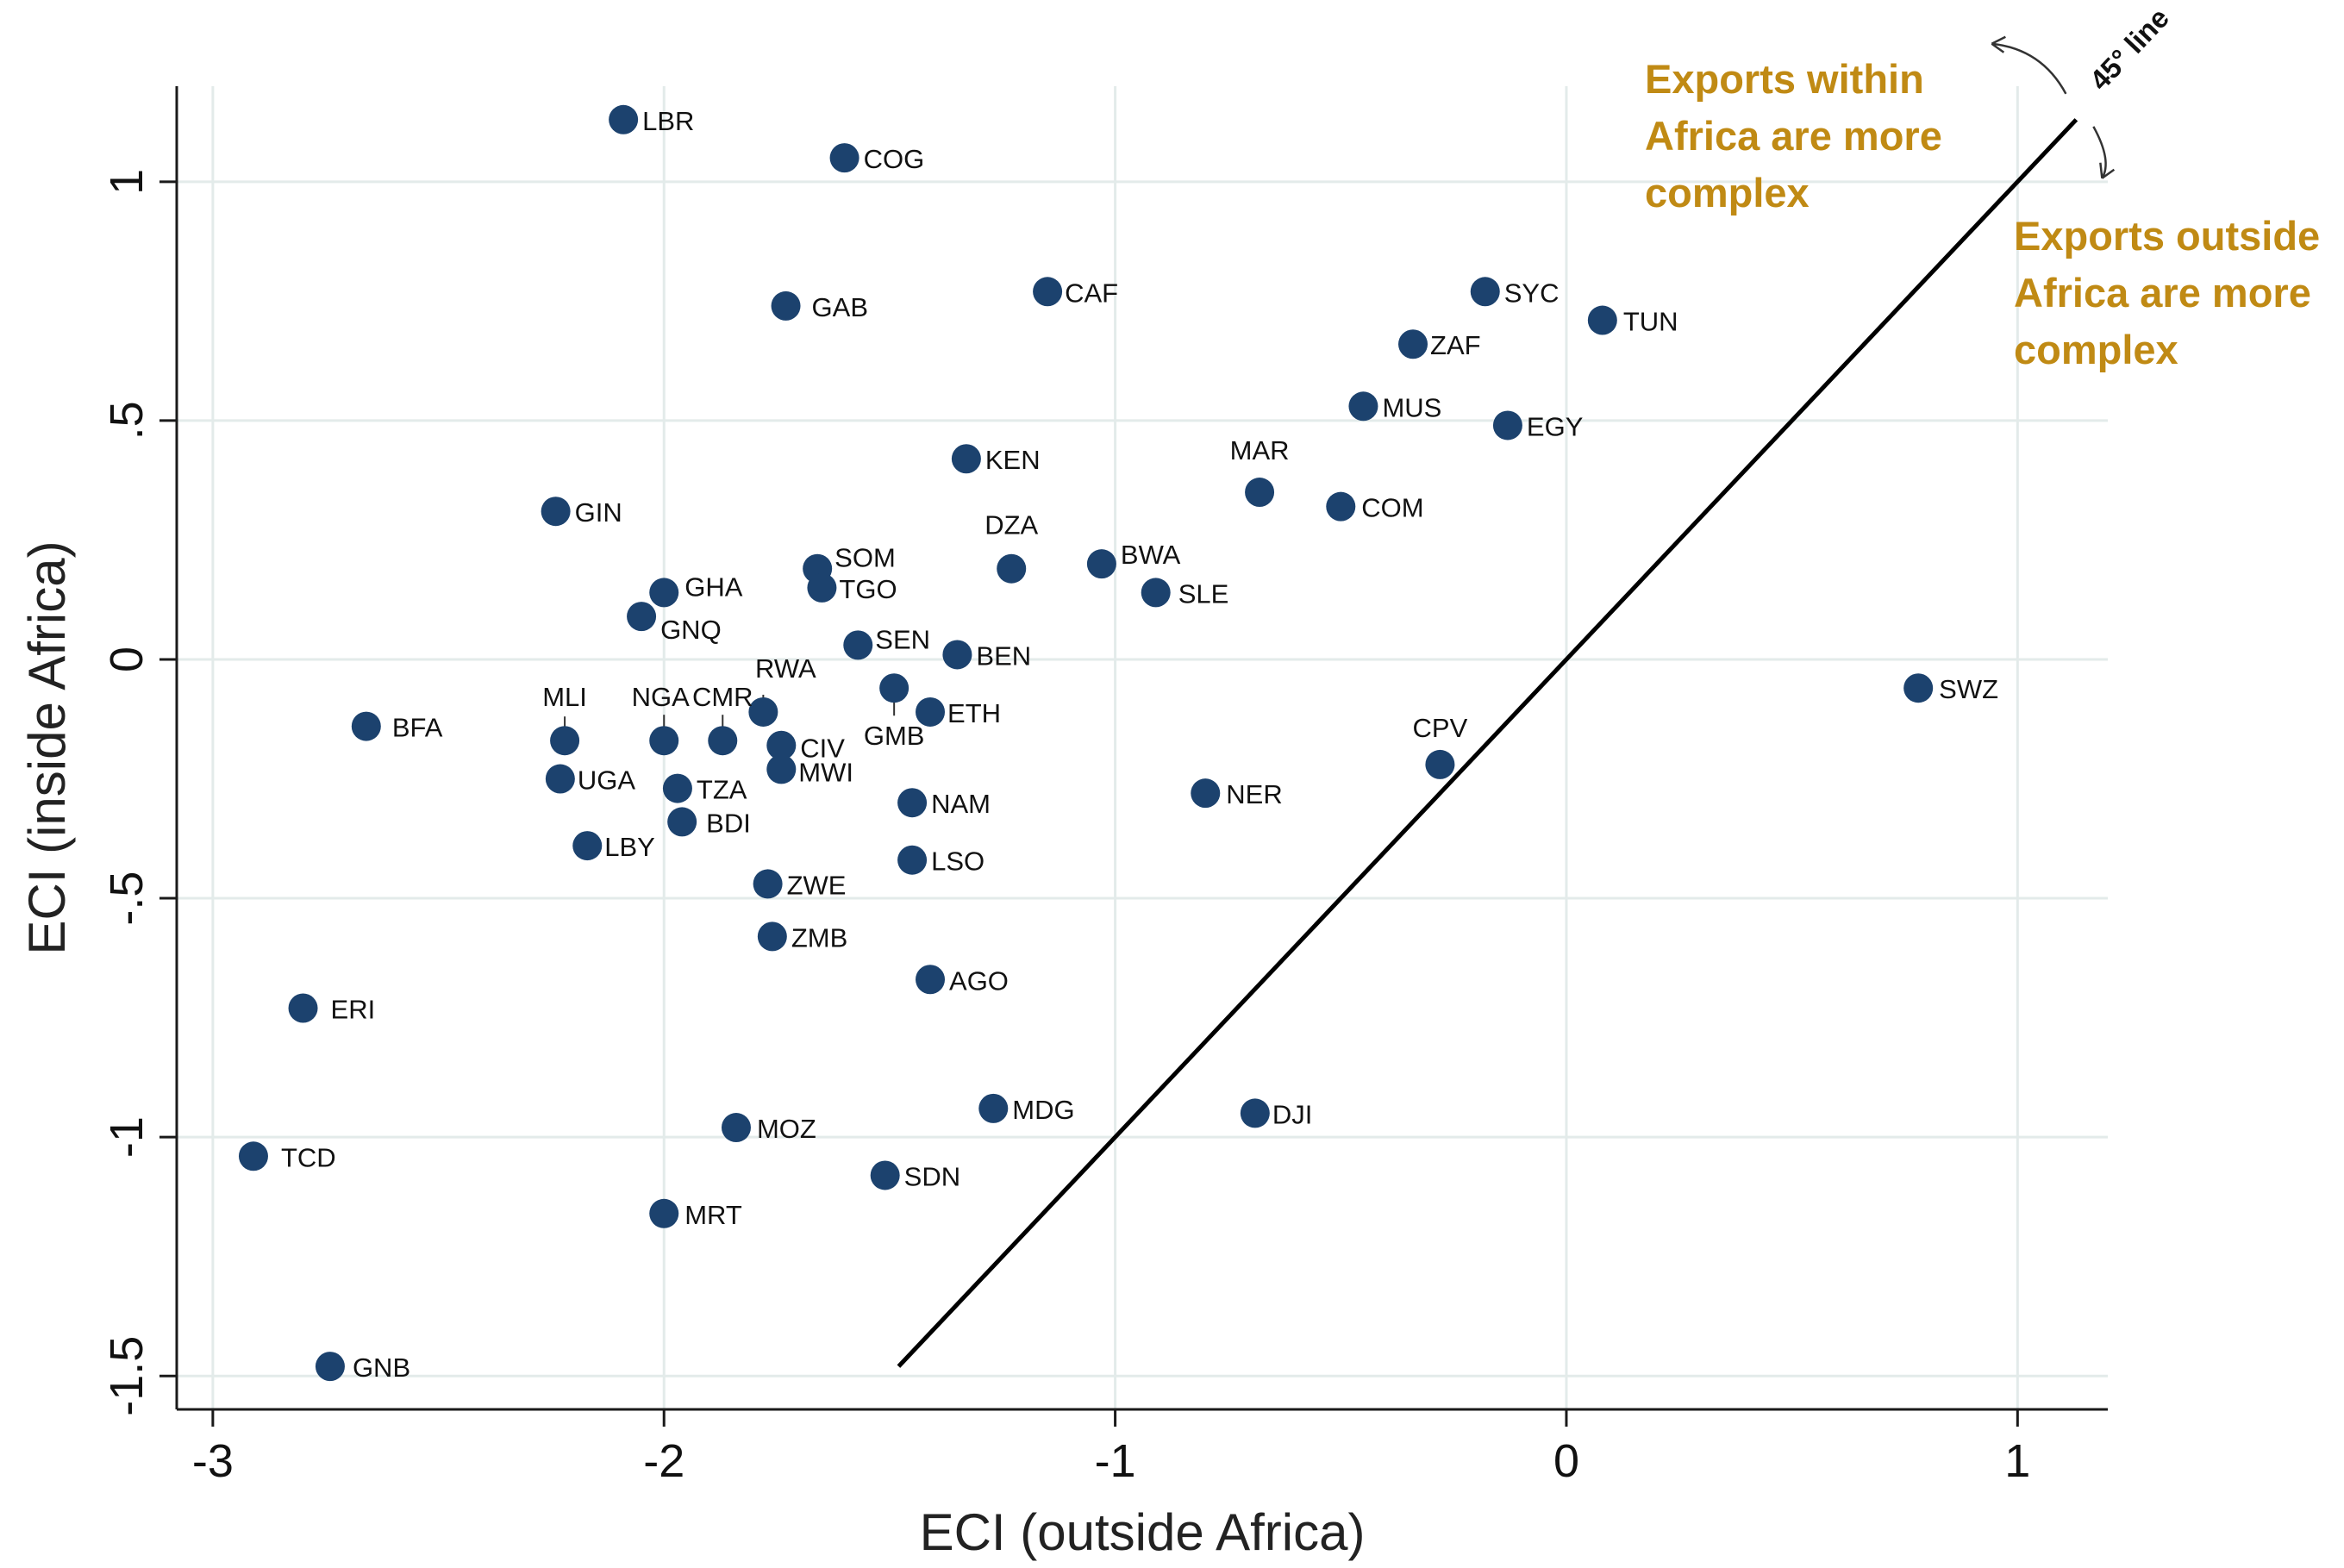  I want to click on point-label-mrt: MRT, so click(713, 1215).